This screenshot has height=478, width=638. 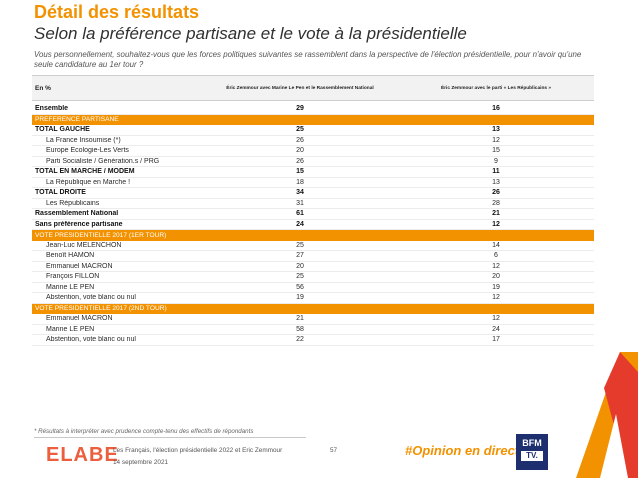 I want to click on row-label: La France Insoumise (*), so click(x=83, y=140).